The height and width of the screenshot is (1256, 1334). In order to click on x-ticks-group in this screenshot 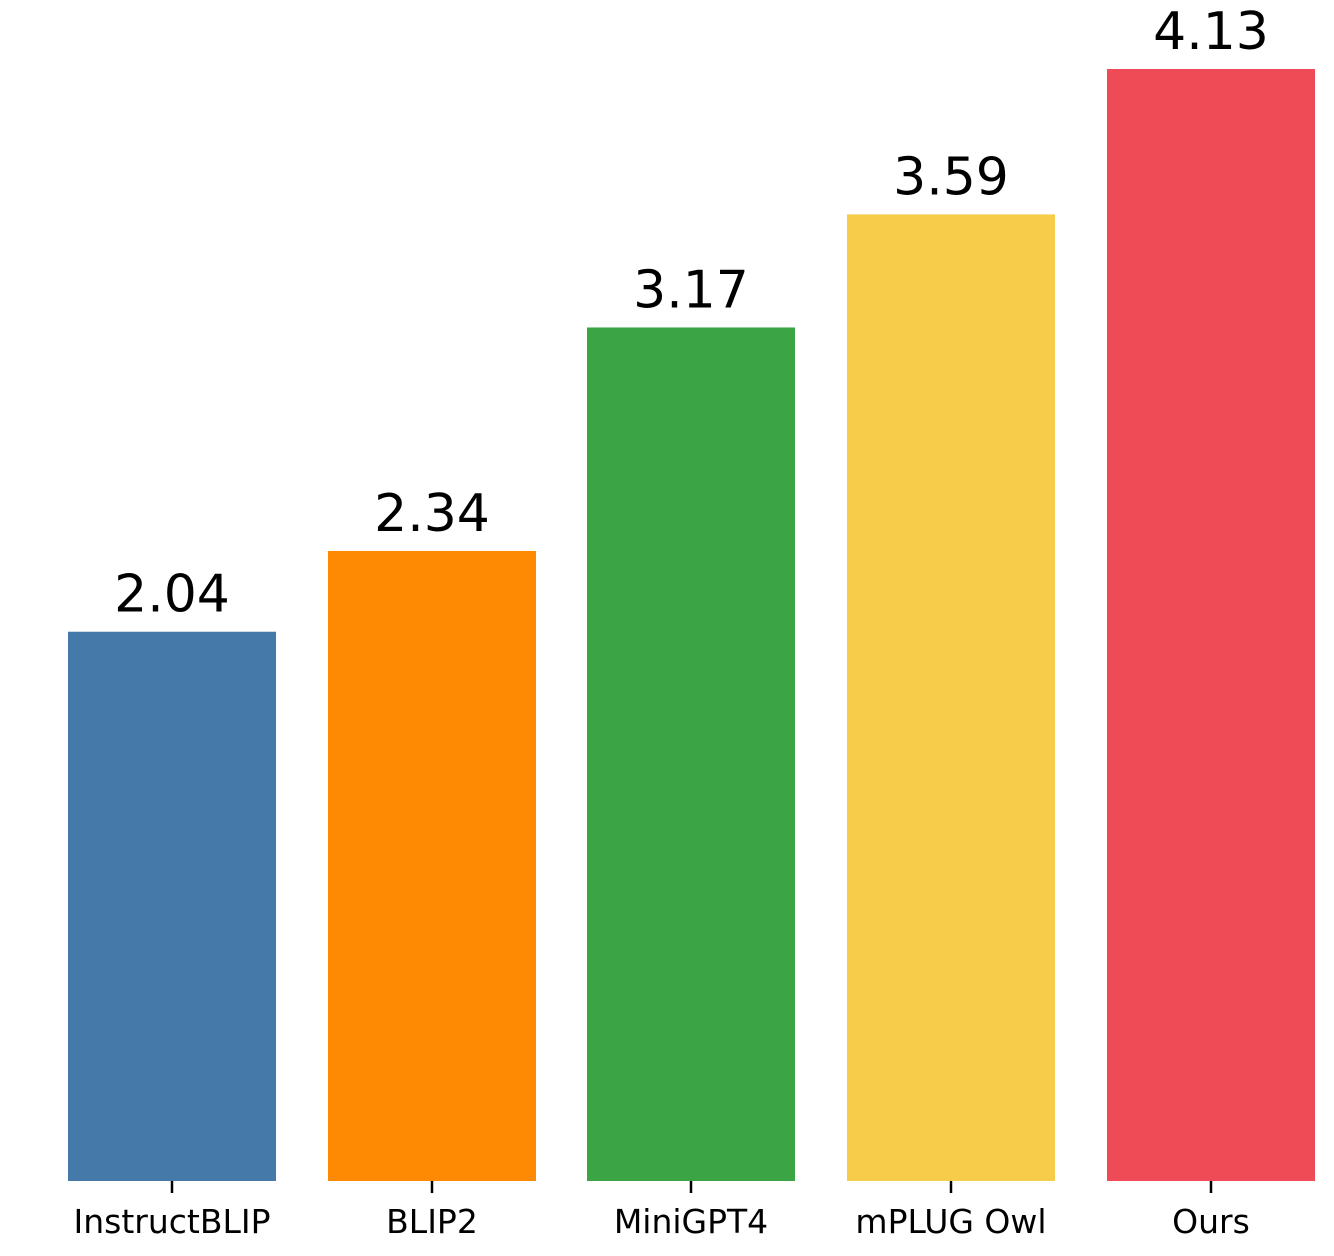, I will do `click(691, 1187)`.